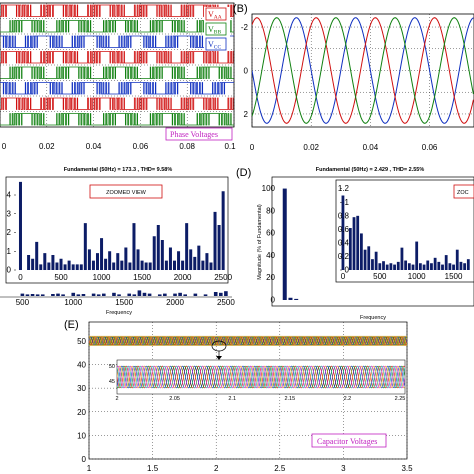 This screenshot has height=474, width=474. I want to click on y-tick-label: 30, so click(81, 388).